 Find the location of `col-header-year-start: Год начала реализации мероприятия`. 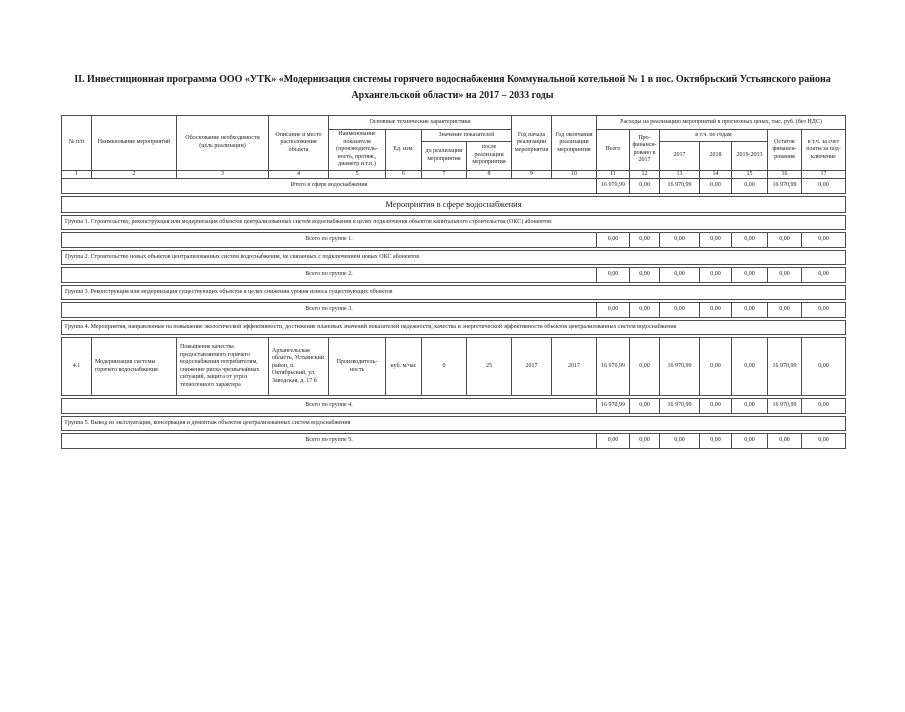

col-header-year-start: Год начала реализации мероприятия is located at coordinates (531, 143).